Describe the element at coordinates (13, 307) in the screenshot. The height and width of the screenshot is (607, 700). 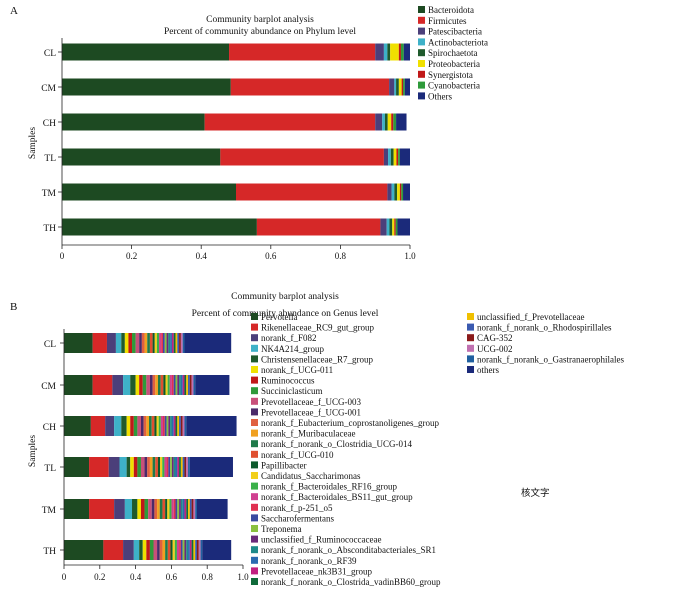
I see `panel-label-b: B` at that location.